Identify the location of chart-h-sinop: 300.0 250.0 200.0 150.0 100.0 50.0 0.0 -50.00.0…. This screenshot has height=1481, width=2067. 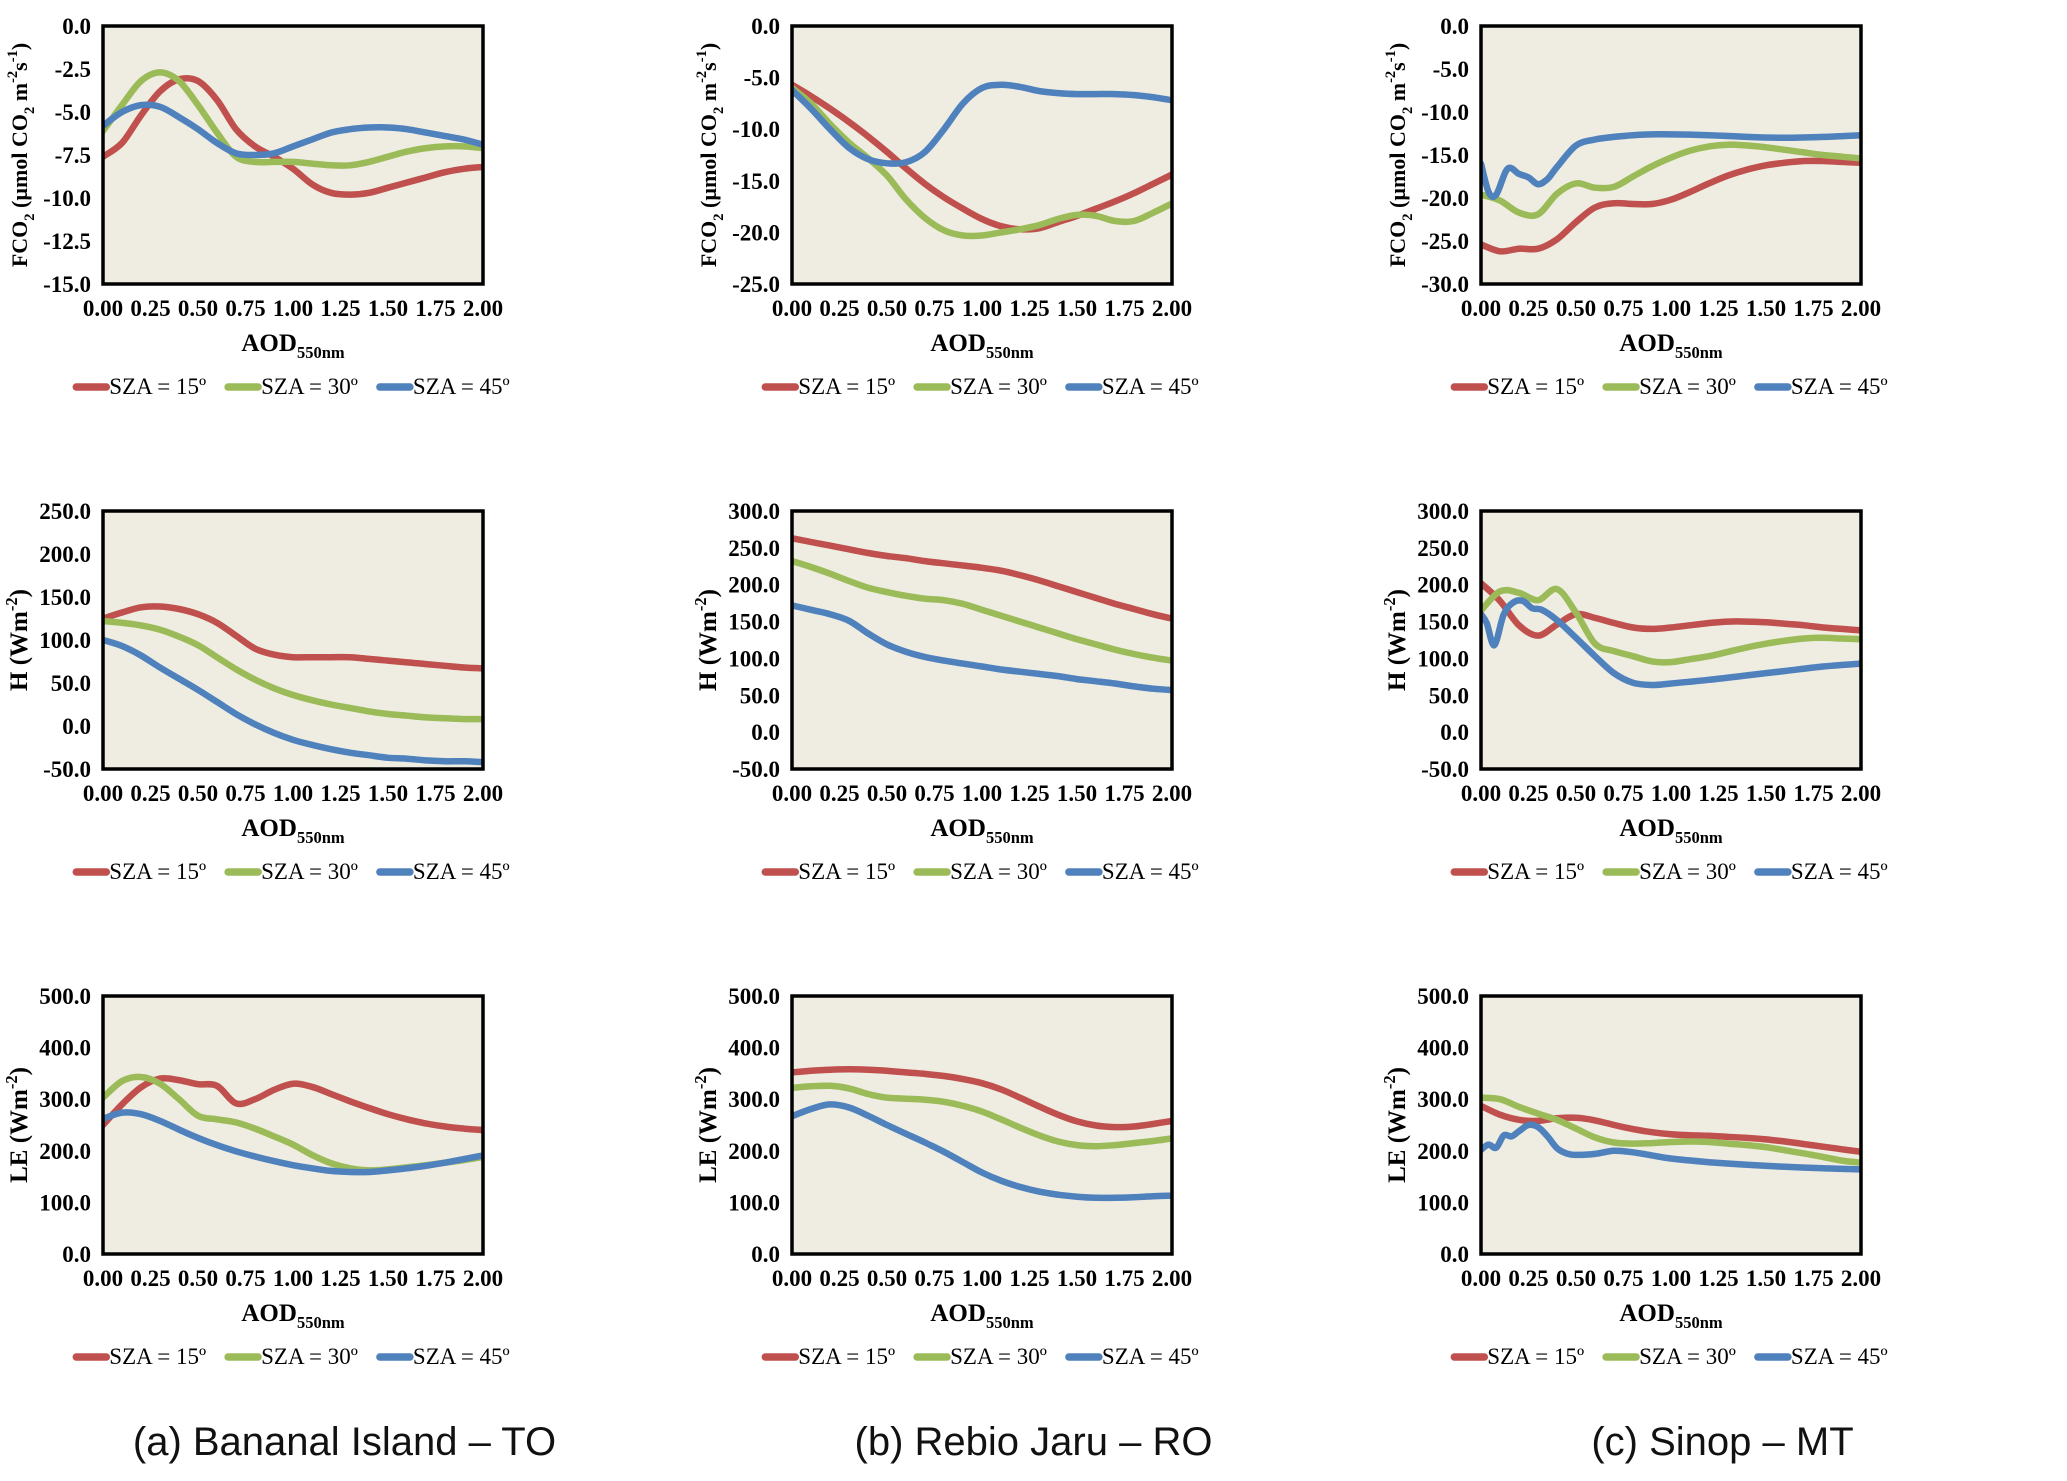
(1634, 691).